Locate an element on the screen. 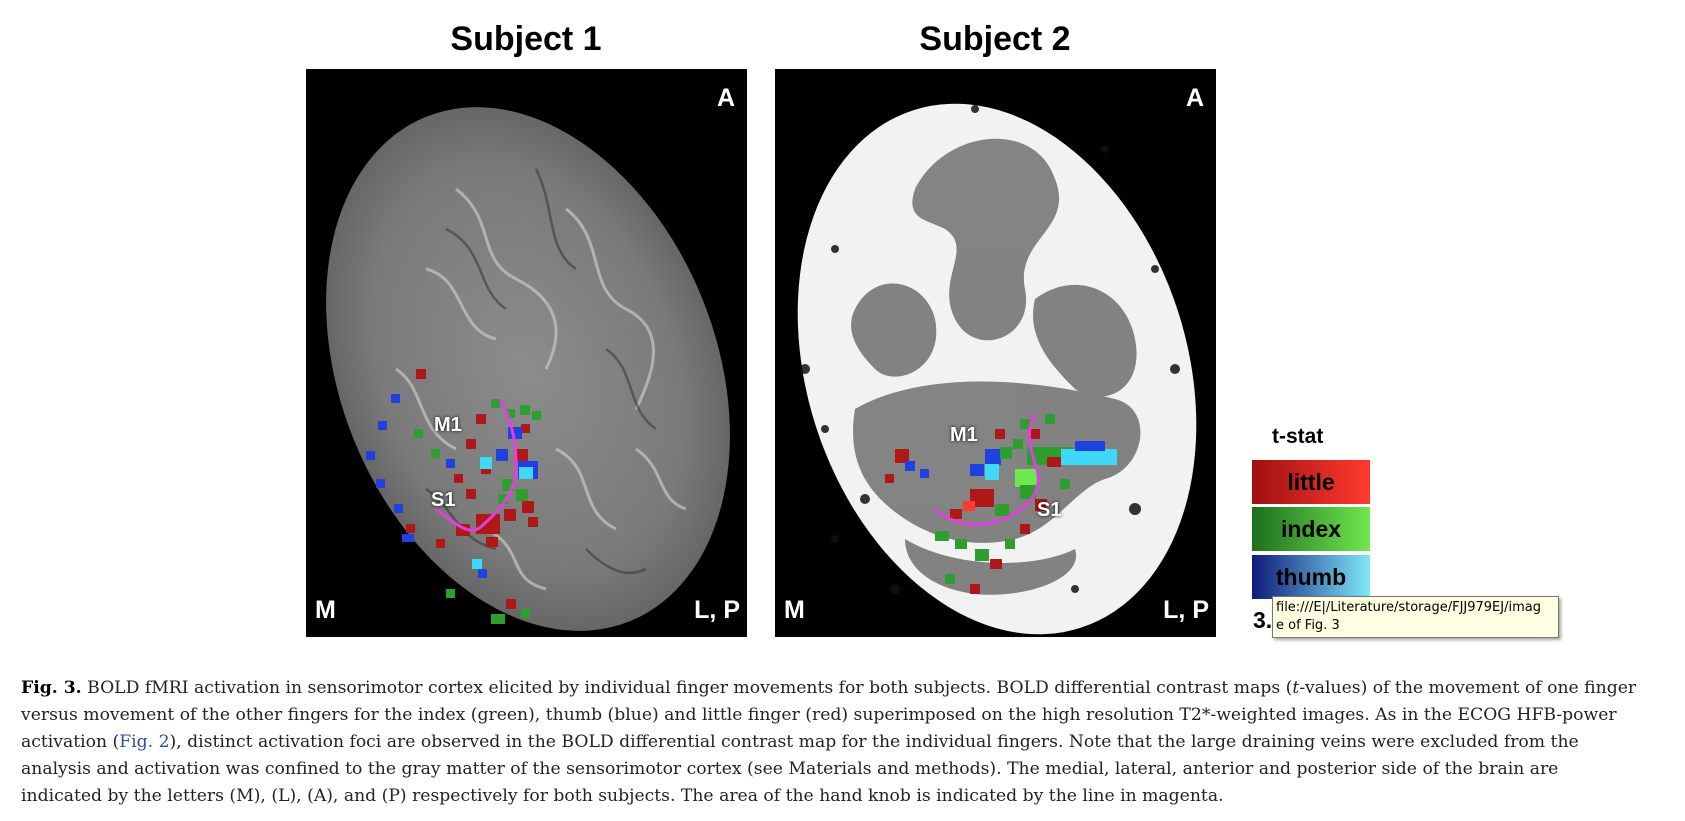 The image size is (1685, 821). legend-label-thumb: thumb is located at coordinates (1311, 576).